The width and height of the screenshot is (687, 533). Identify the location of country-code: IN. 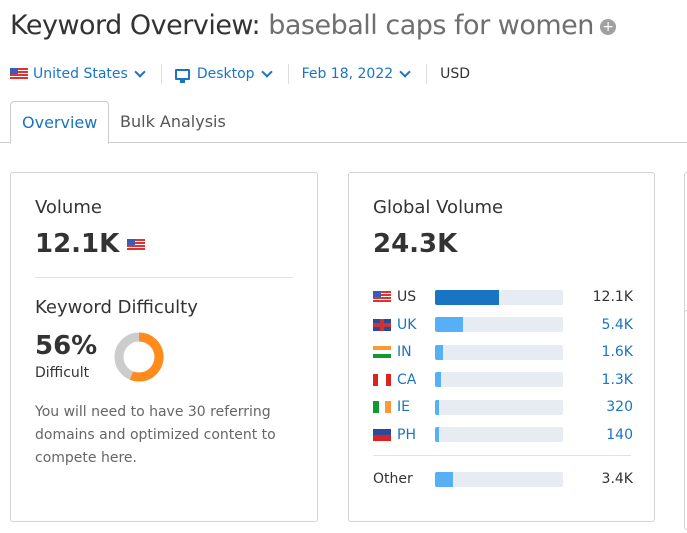
(404, 352).